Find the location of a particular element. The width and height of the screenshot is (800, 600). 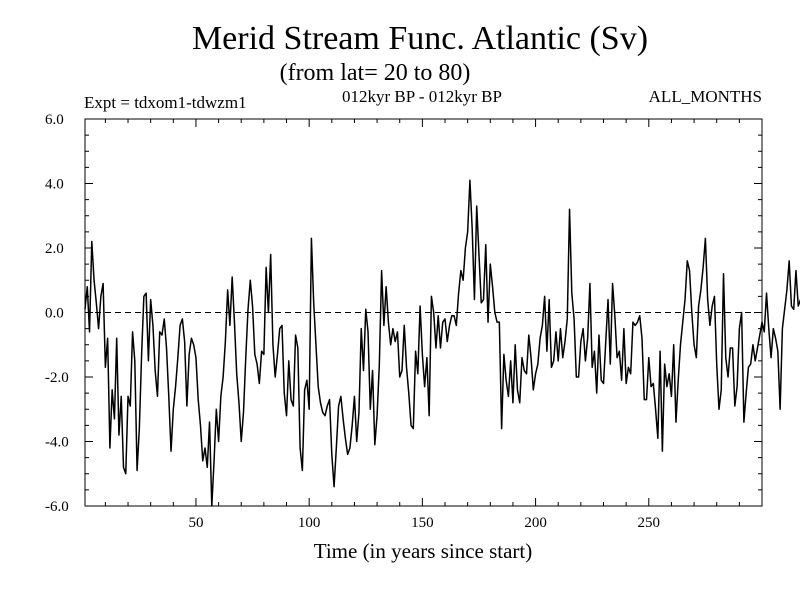

y-tick-label: -4.0 is located at coordinates (57, 443).